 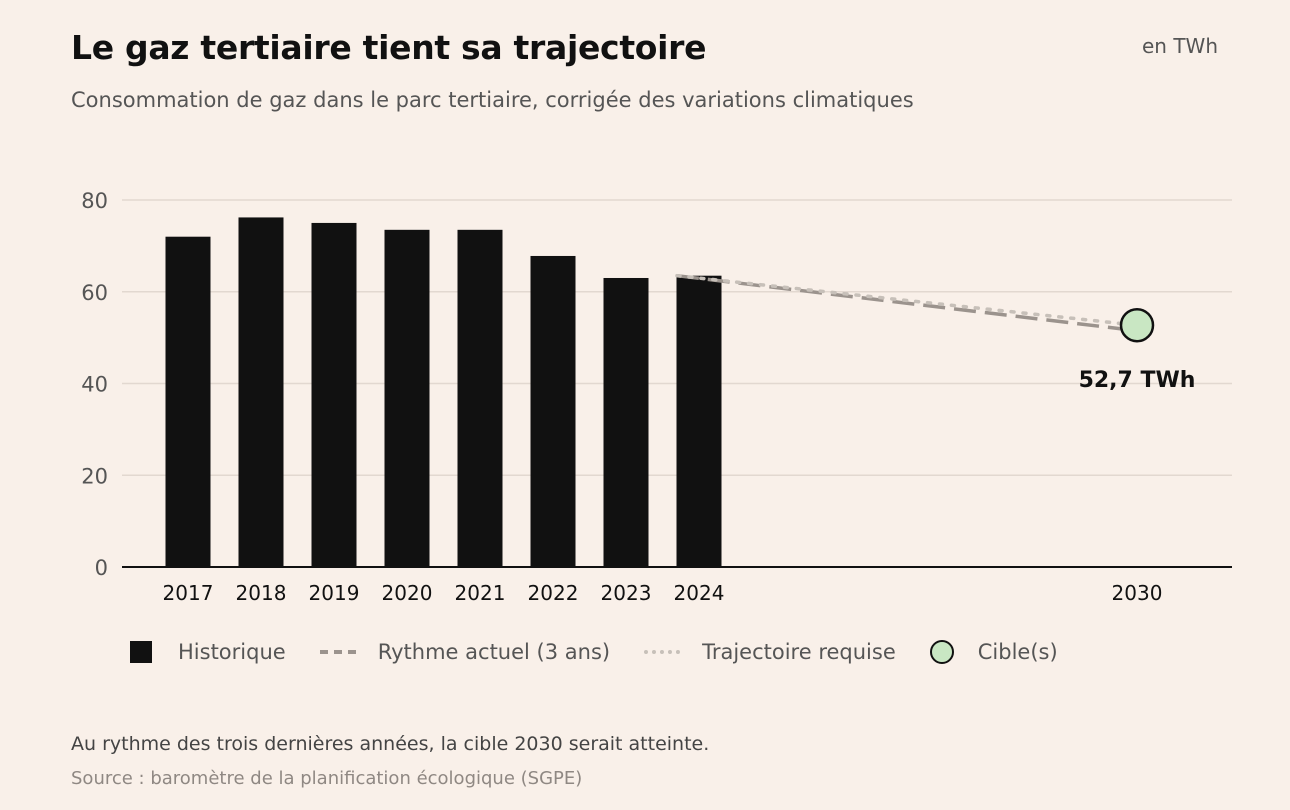 What do you see at coordinates (261, 593) in the screenshot?
I see `x-tick-label: 2018` at bounding box center [261, 593].